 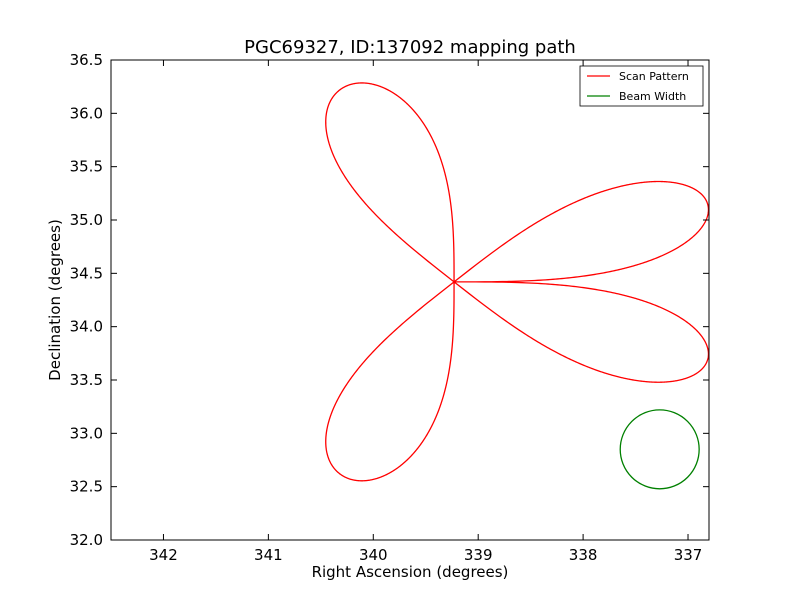 I want to click on legend-label-scan-pattern: Scan Pattern, so click(x=654, y=76).